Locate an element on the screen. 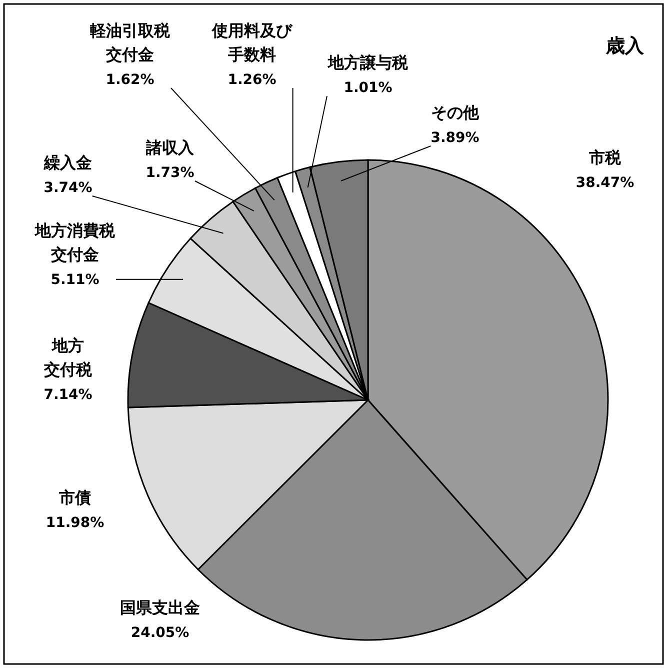 The height and width of the screenshot is (668, 667). data-label: 1.26% is located at coordinates (252, 80).